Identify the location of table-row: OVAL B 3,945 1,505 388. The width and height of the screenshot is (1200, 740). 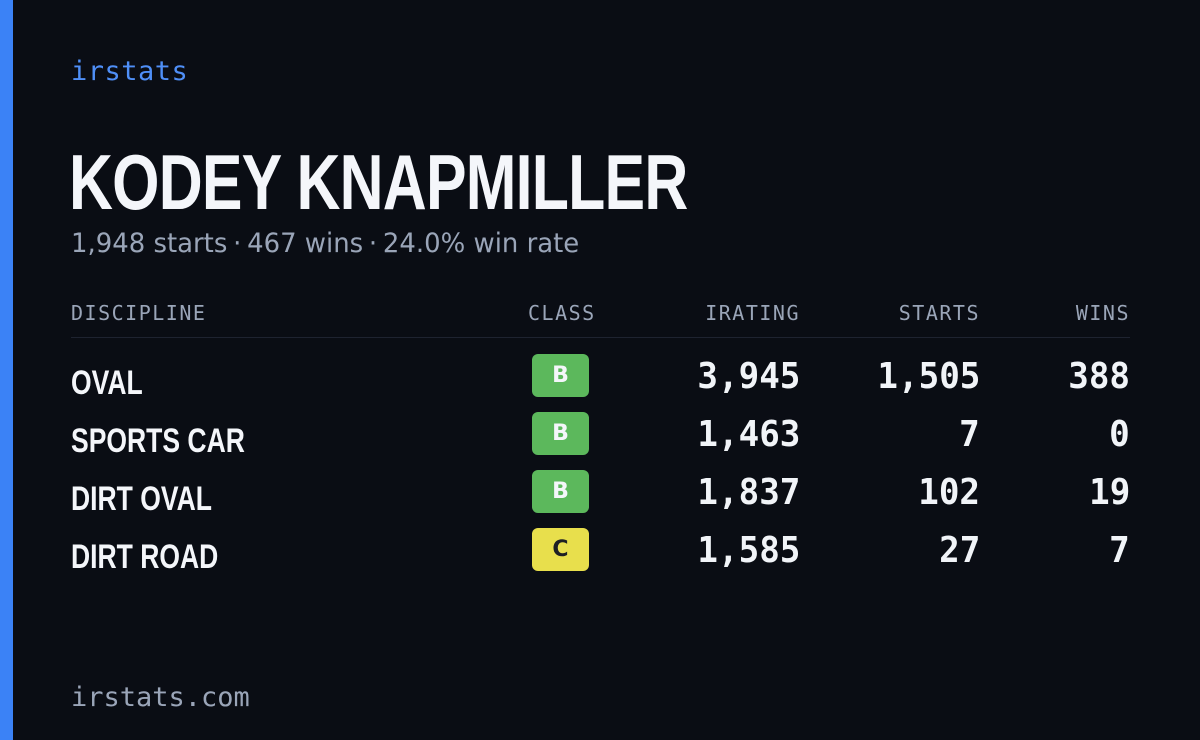
(600, 383).